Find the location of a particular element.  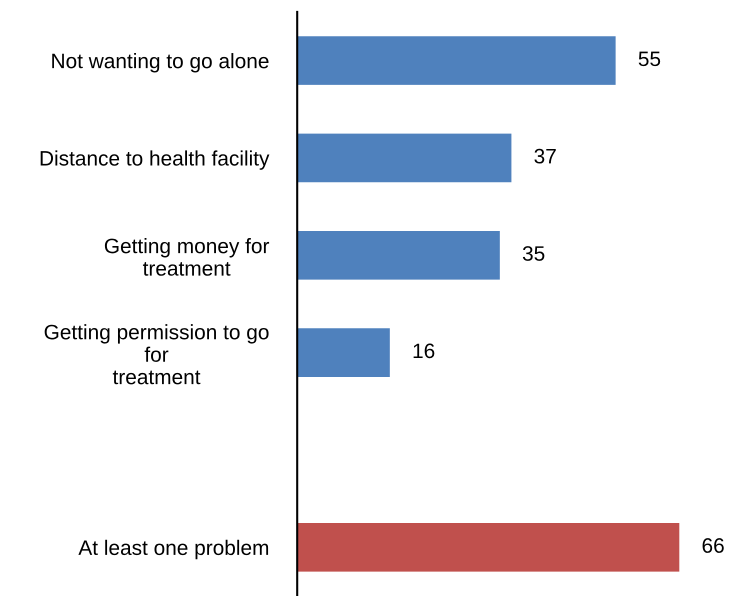

y-tick-label: At least one problem is located at coordinates (173, 550).